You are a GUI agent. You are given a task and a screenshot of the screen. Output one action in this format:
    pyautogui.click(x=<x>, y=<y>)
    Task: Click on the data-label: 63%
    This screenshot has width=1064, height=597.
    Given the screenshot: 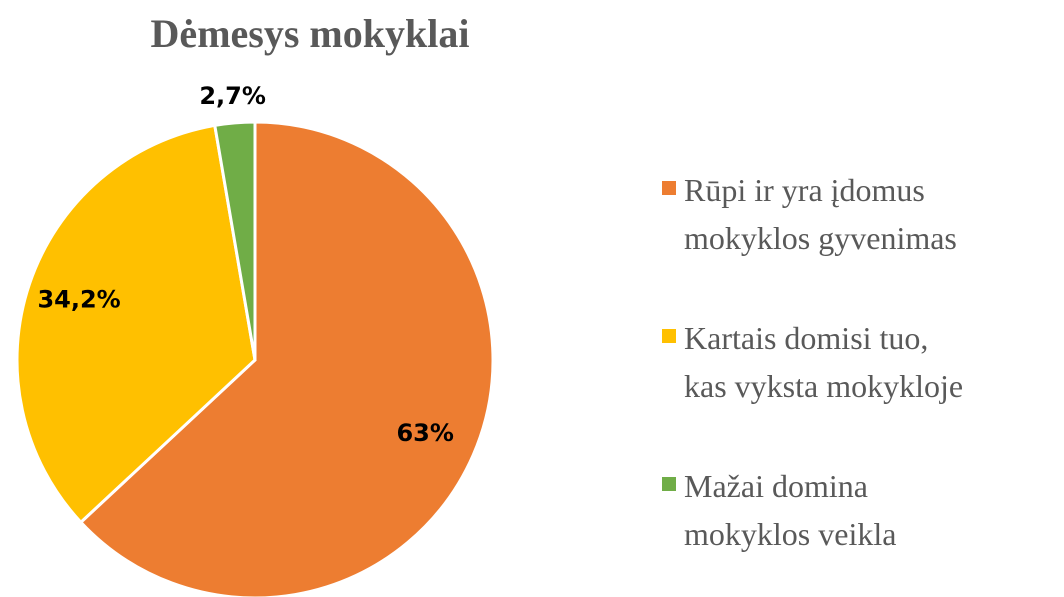 What is the action you would take?
    pyautogui.click(x=424, y=433)
    